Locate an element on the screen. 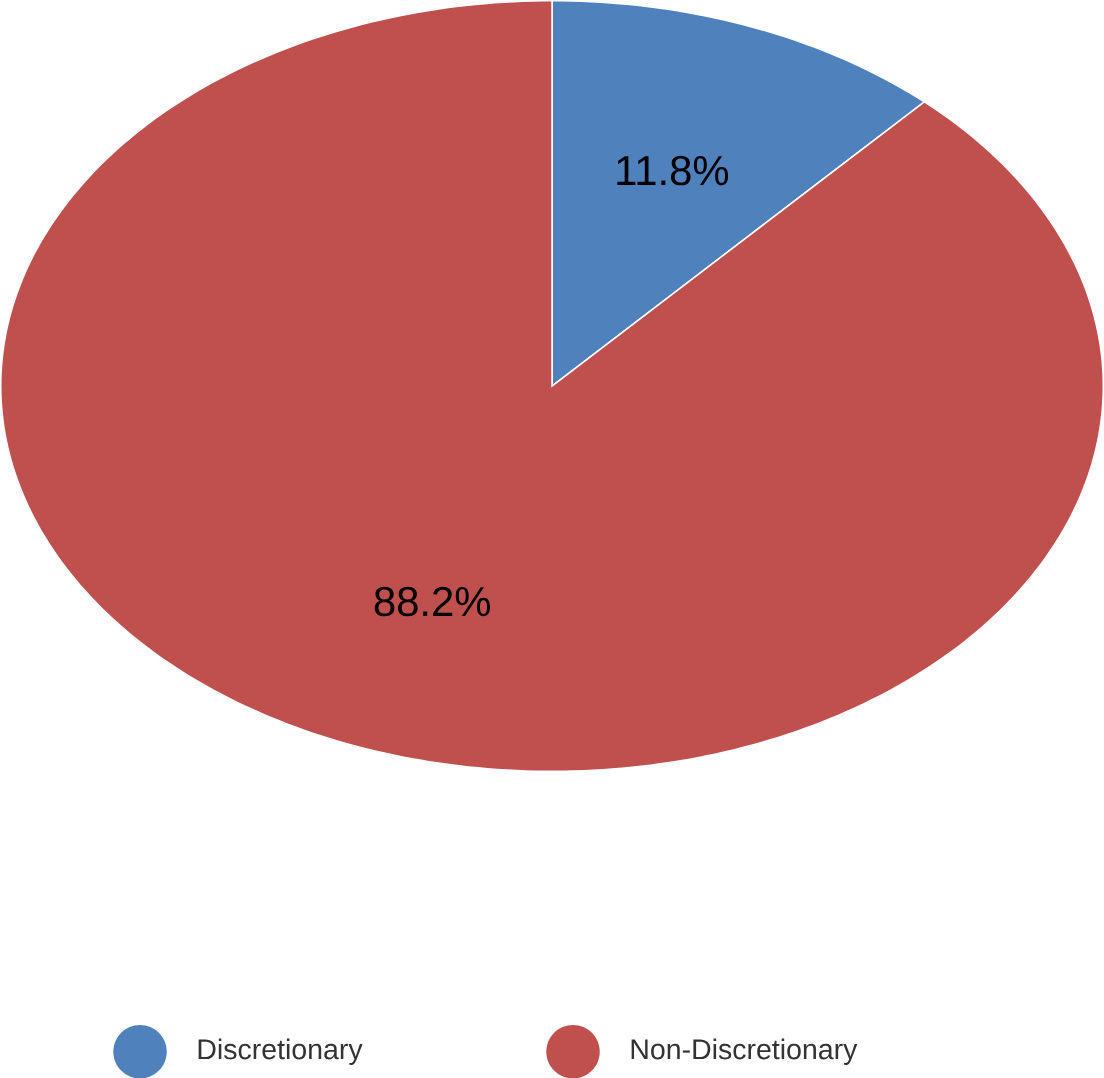  data-label: 88.2% is located at coordinates (432, 601).